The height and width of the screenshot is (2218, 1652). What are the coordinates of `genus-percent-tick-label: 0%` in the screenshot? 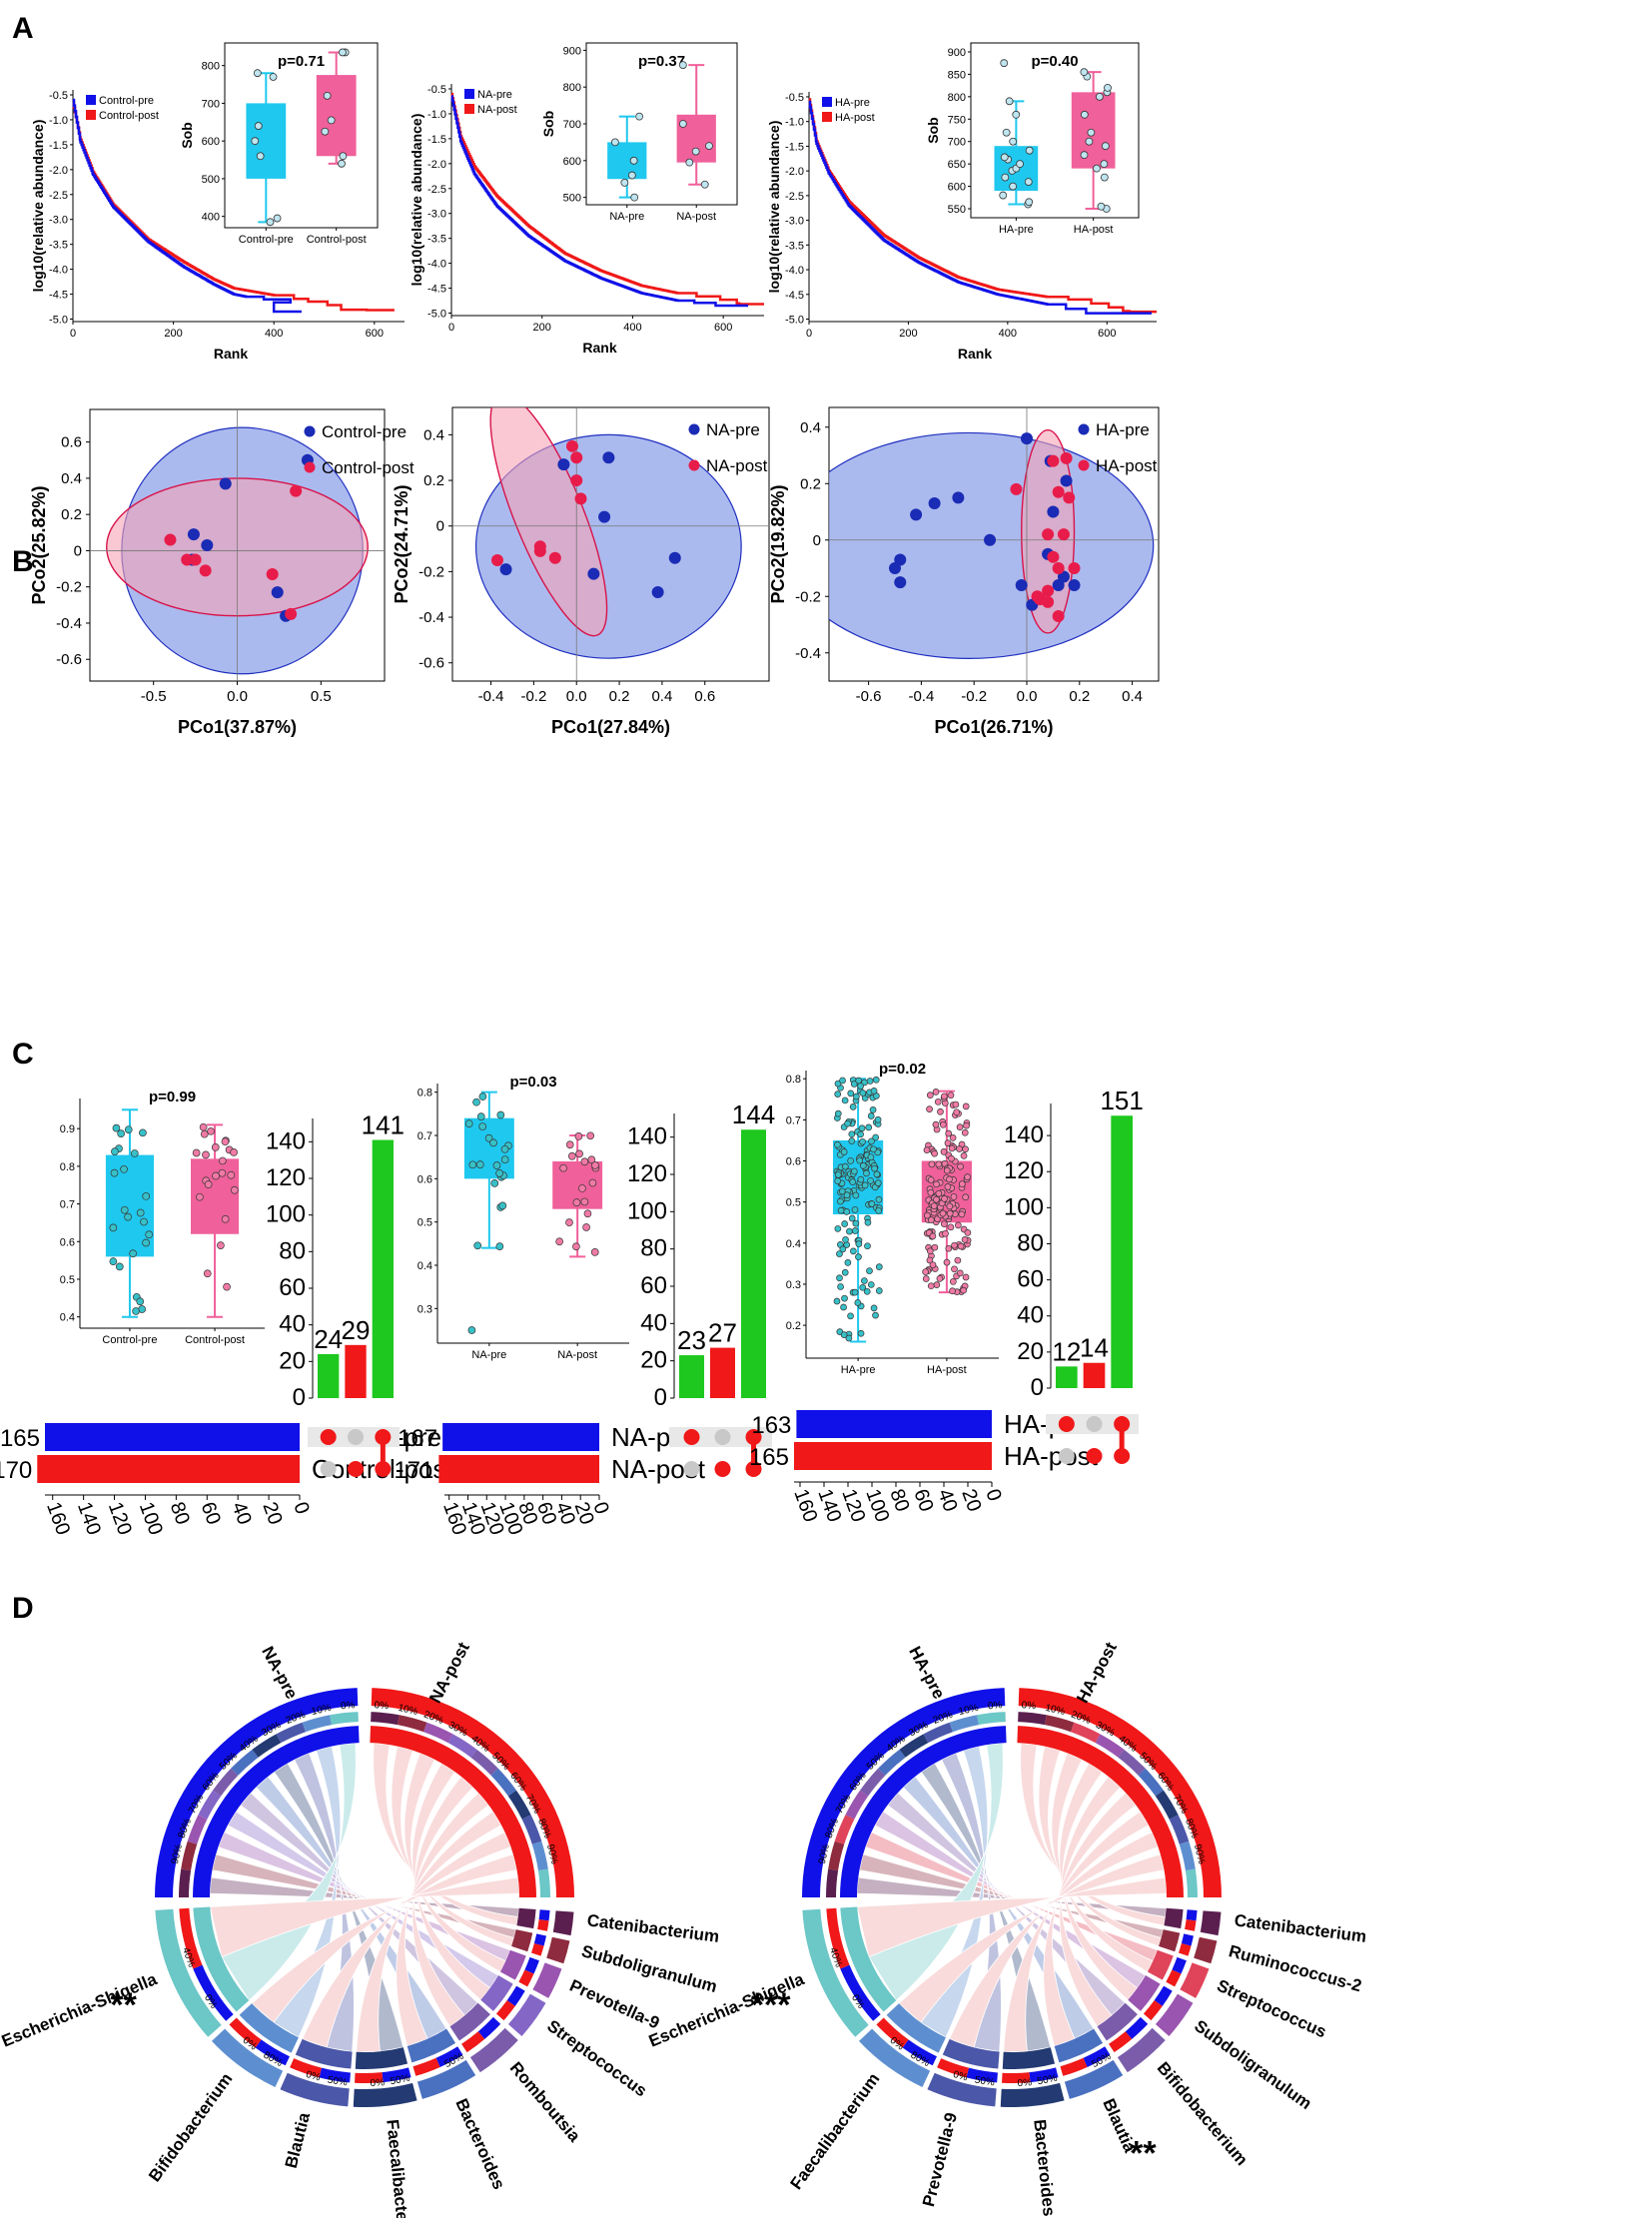 It's located at (960, 2076).